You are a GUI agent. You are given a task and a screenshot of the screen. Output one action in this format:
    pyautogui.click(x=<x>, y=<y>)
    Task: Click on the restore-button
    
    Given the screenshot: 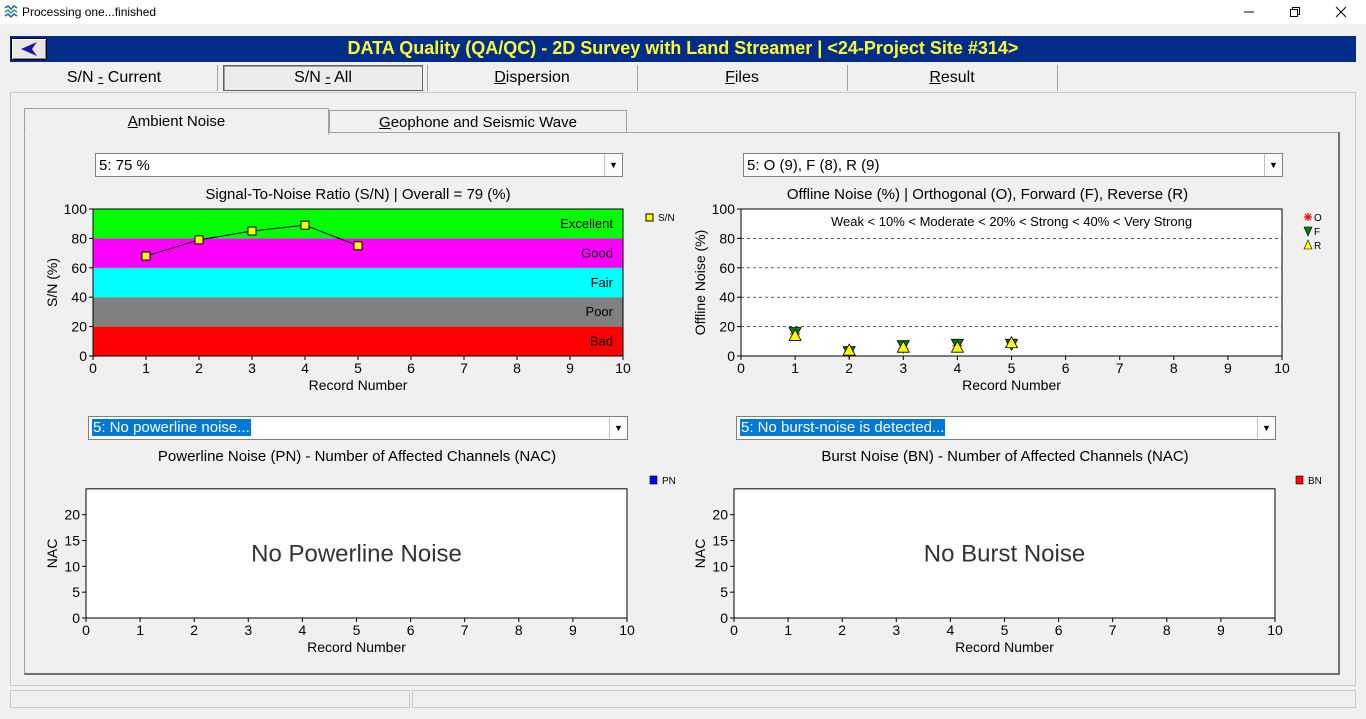 What is the action you would take?
    pyautogui.click(x=1295, y=12)
    